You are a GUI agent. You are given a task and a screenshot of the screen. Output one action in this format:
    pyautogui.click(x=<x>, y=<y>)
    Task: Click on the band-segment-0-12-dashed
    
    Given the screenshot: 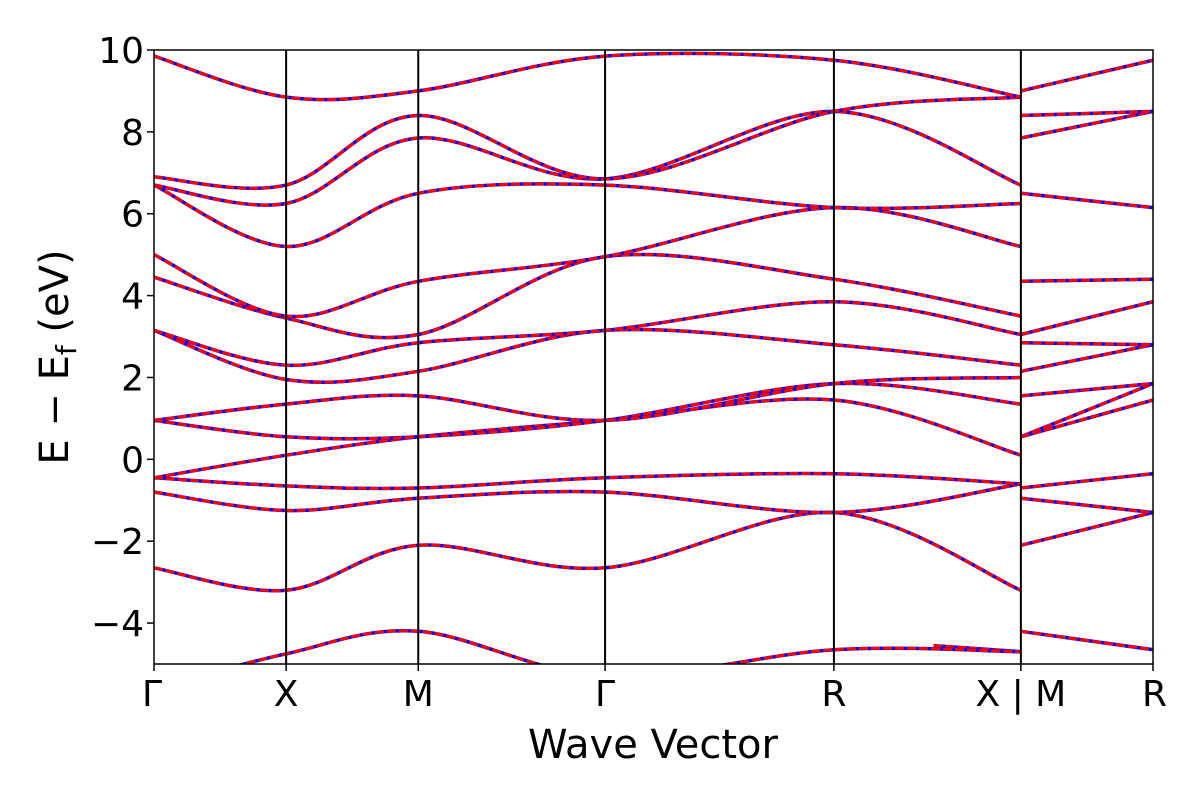 What is the action you would take?
    pyautogui.click(x=588, y=143)
    